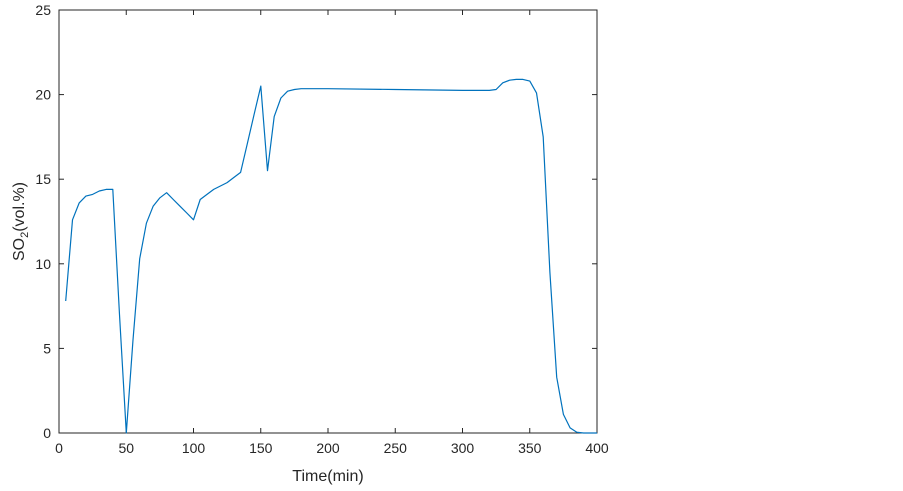  I want to click on y-tick-label: 5, so click(47, 348).